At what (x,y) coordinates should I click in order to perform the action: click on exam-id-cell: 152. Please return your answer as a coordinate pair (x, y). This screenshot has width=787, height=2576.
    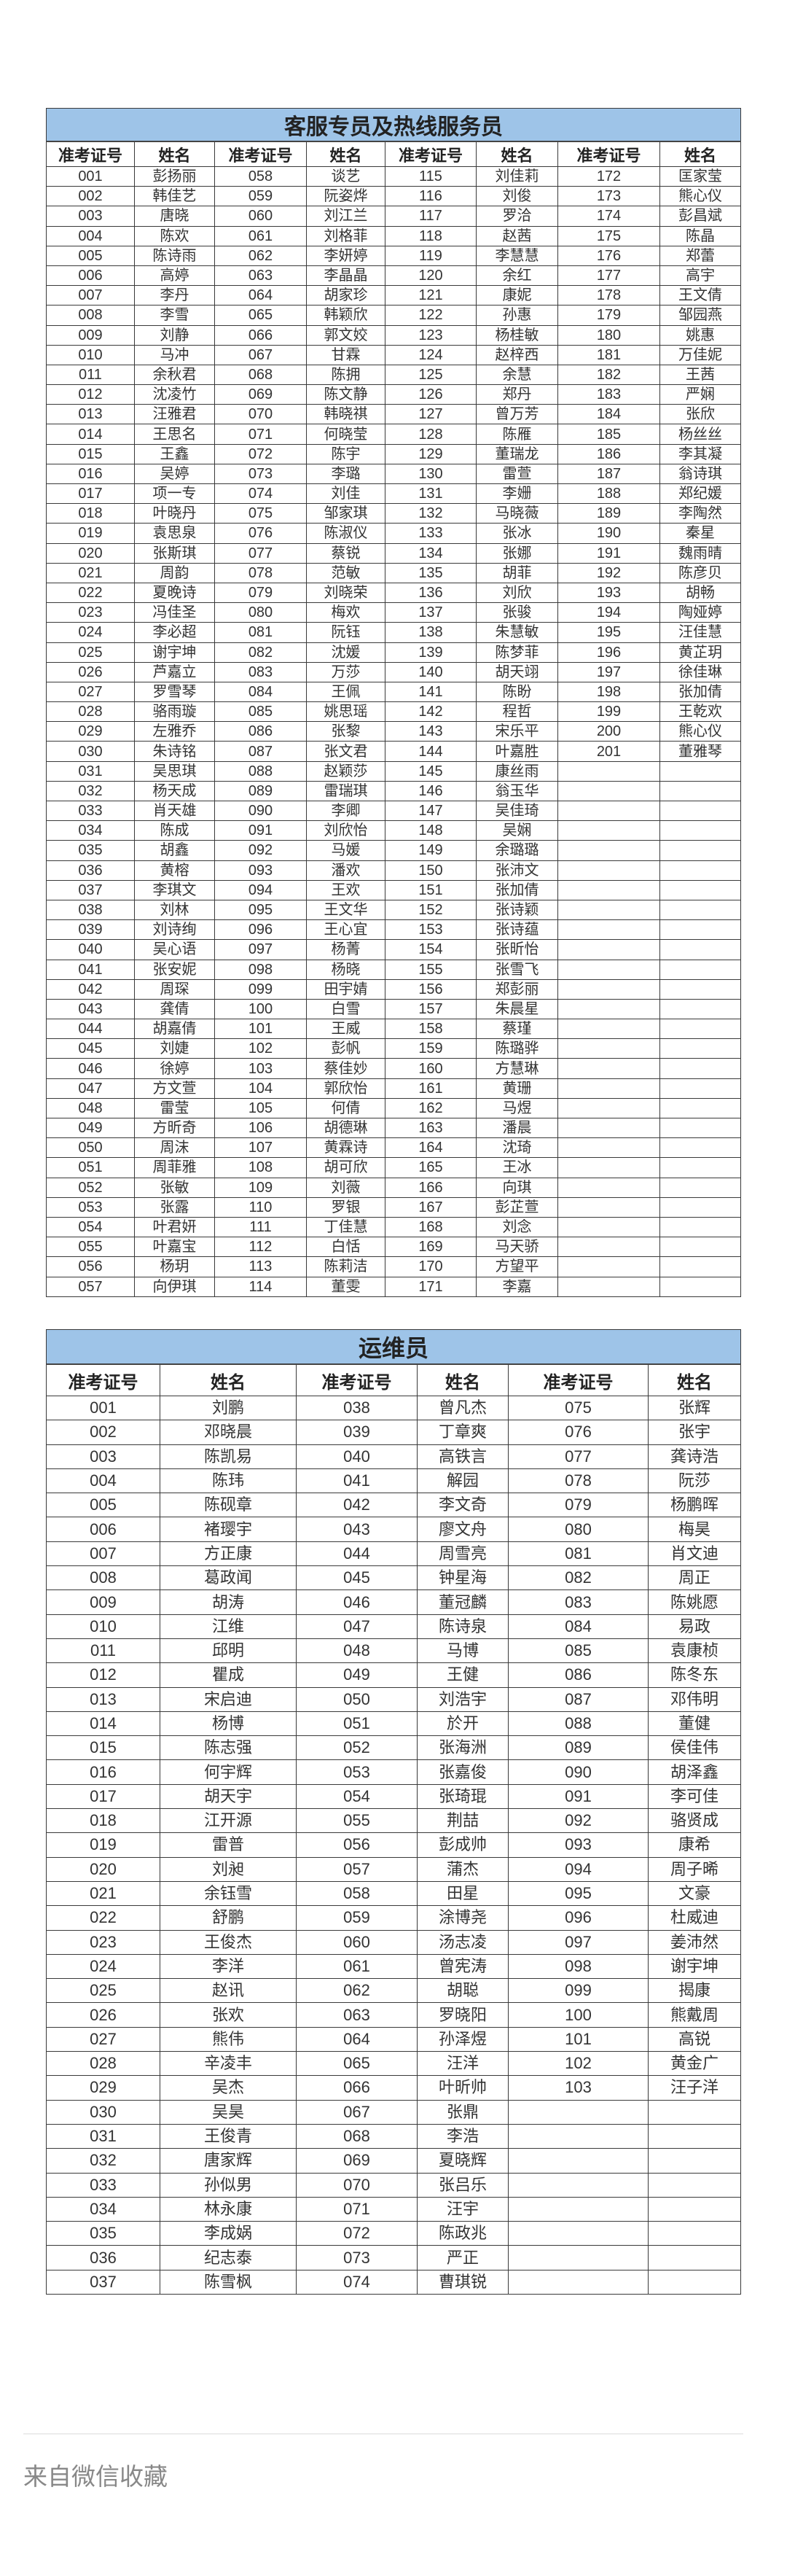
    Looking at the image, I should click on (431, 910).